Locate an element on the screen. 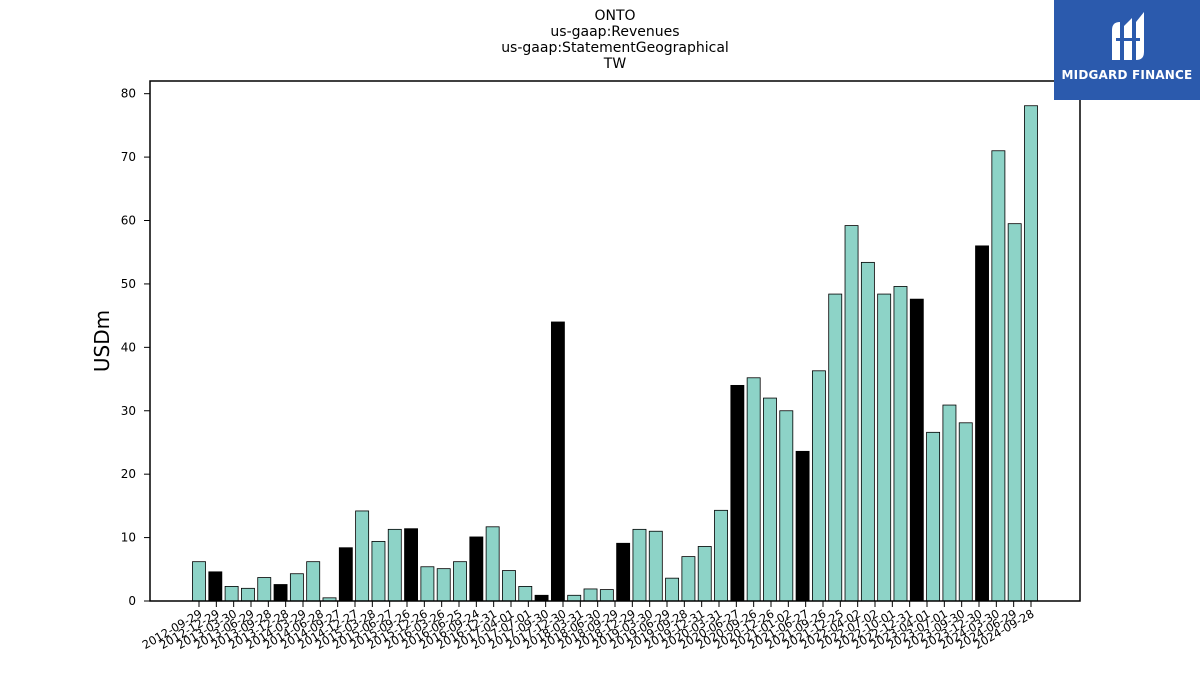  y-tick-label: 30 is located at coordinates (128, 411).